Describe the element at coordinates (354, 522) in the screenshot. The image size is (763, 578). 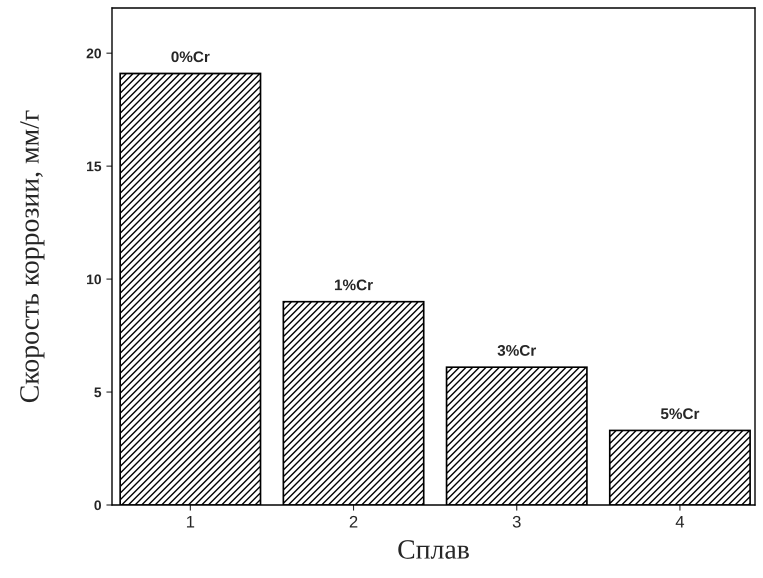
I see `x-tick-label: 2` at that location.